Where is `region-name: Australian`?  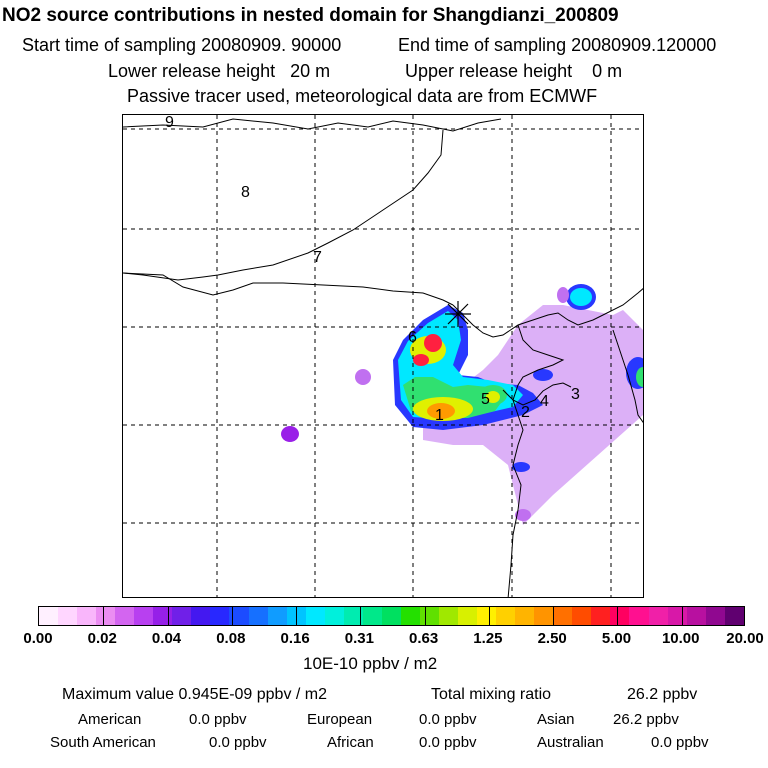 region-name: Australian is located at coordinates (570, 742).